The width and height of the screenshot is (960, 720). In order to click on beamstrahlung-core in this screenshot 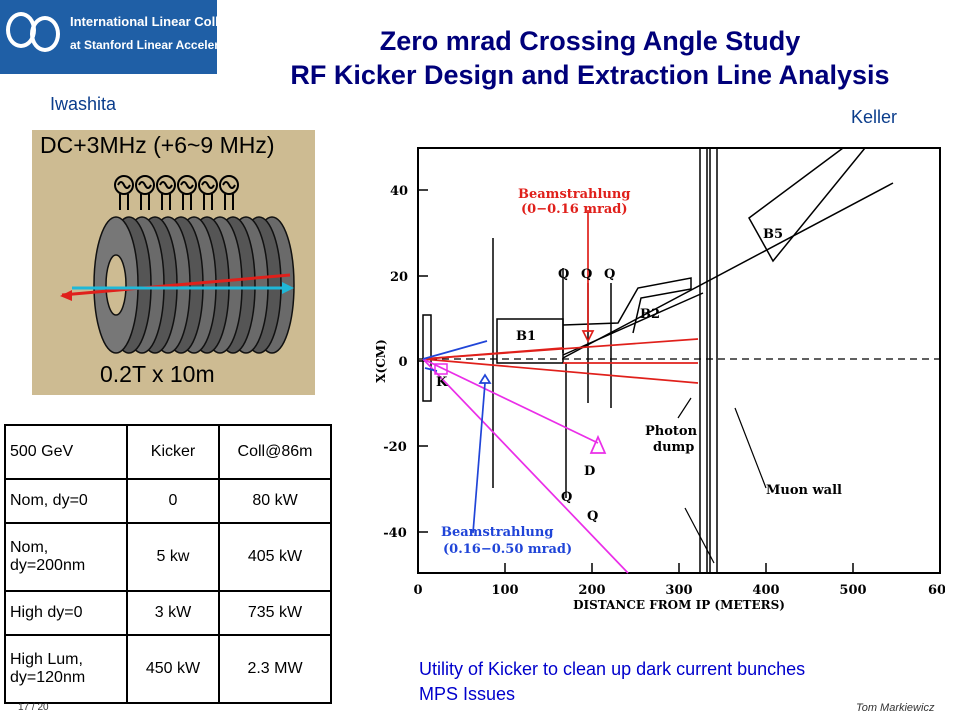, I will do `click(560, 297)`.